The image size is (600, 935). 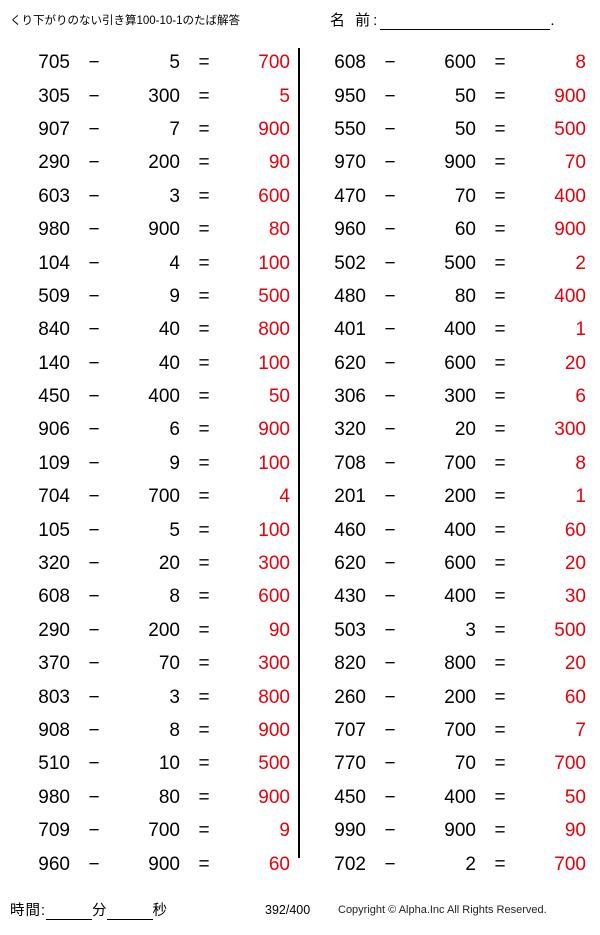 I want to click on problem-row: 401− 400 = 1, so click(x=449, y=329).